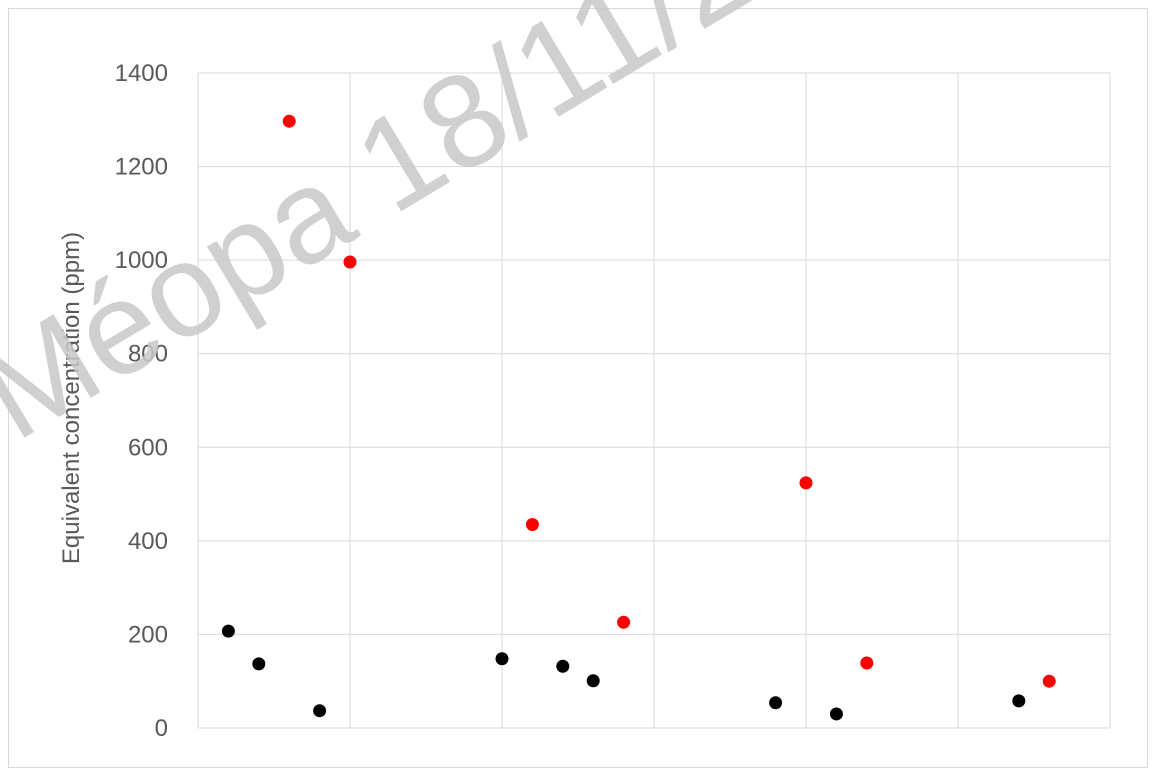  What do you see at coordinates (148, 447) in the screenshot?
I see `y-tick-label: 600` at bounding box center [148, 447].